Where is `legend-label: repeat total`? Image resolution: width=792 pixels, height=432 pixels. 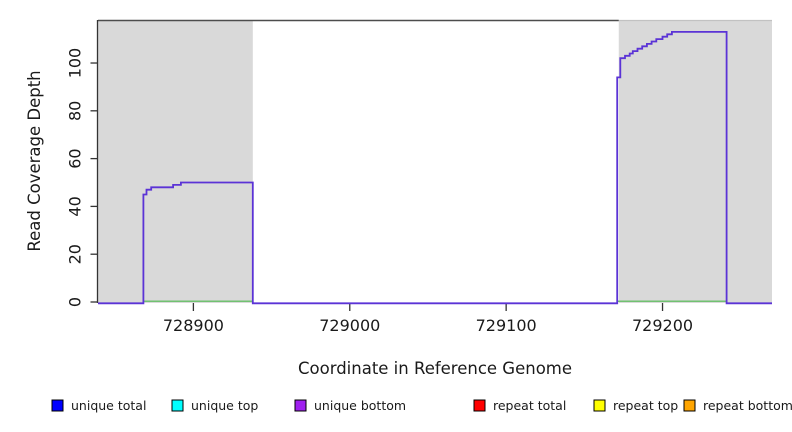
legend-label: repeat total is located at coordinates (529, 405).